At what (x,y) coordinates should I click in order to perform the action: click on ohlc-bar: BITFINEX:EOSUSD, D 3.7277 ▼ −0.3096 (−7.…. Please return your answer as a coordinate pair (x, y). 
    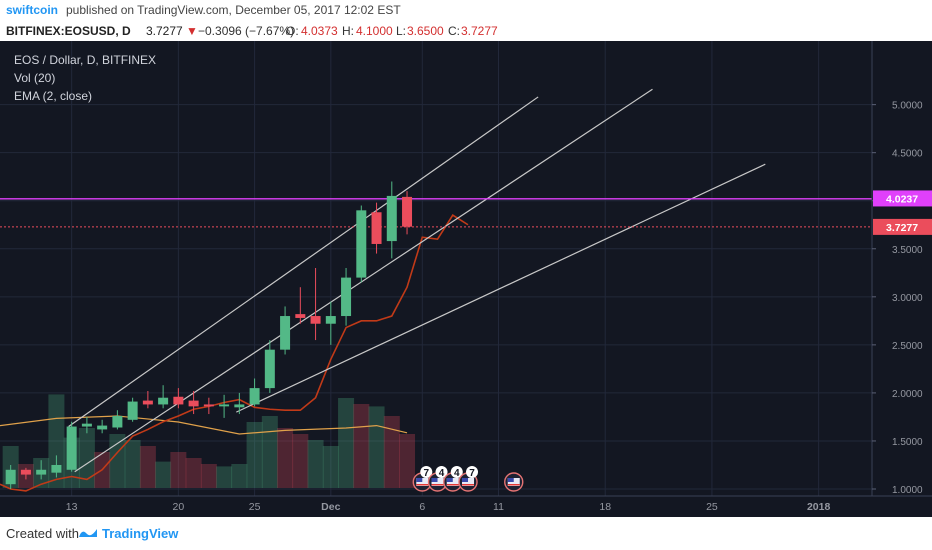
    Looking at the image, I should click on (466, 31).